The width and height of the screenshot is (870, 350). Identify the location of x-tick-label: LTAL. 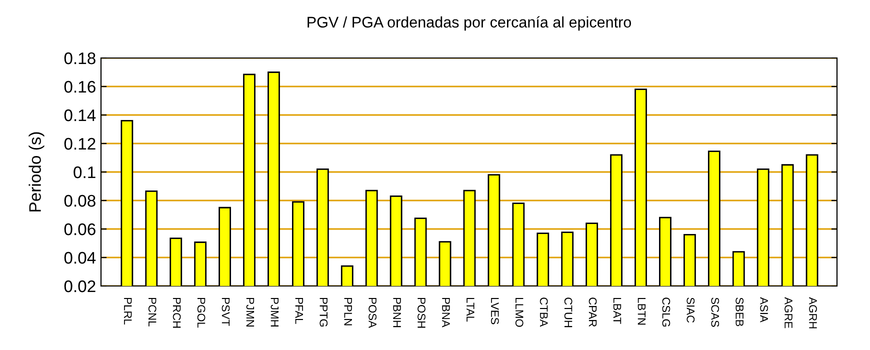
(470, 310).